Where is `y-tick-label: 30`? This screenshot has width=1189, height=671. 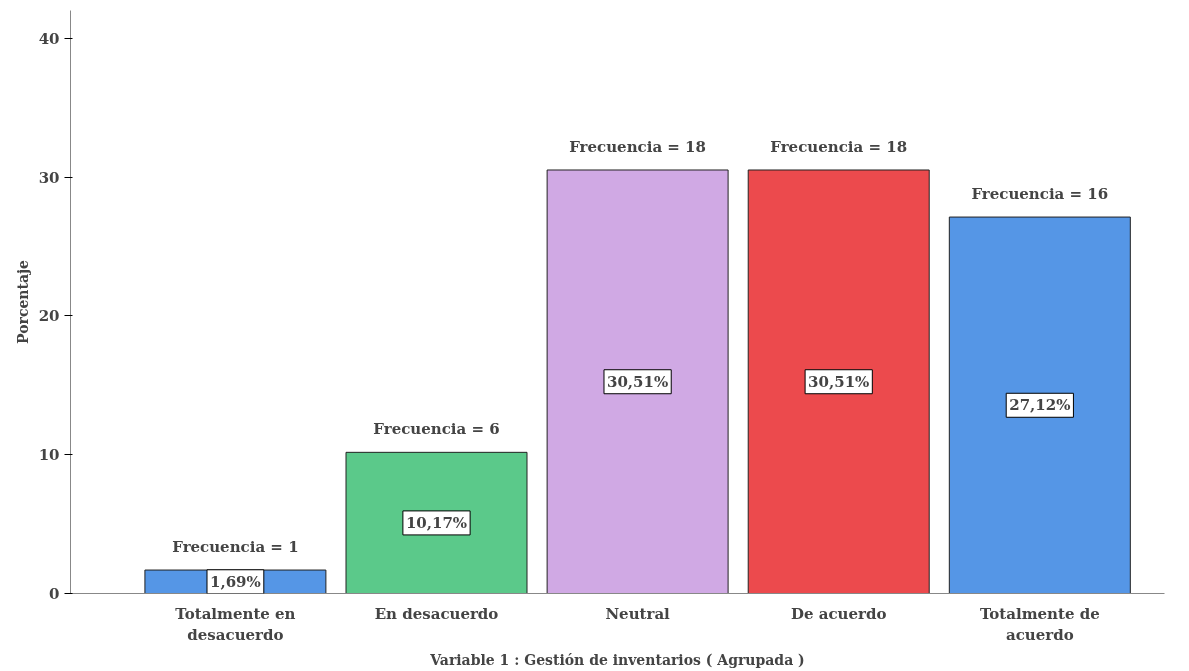 y-tick-label: 30 is located at coordinates (49, 177).